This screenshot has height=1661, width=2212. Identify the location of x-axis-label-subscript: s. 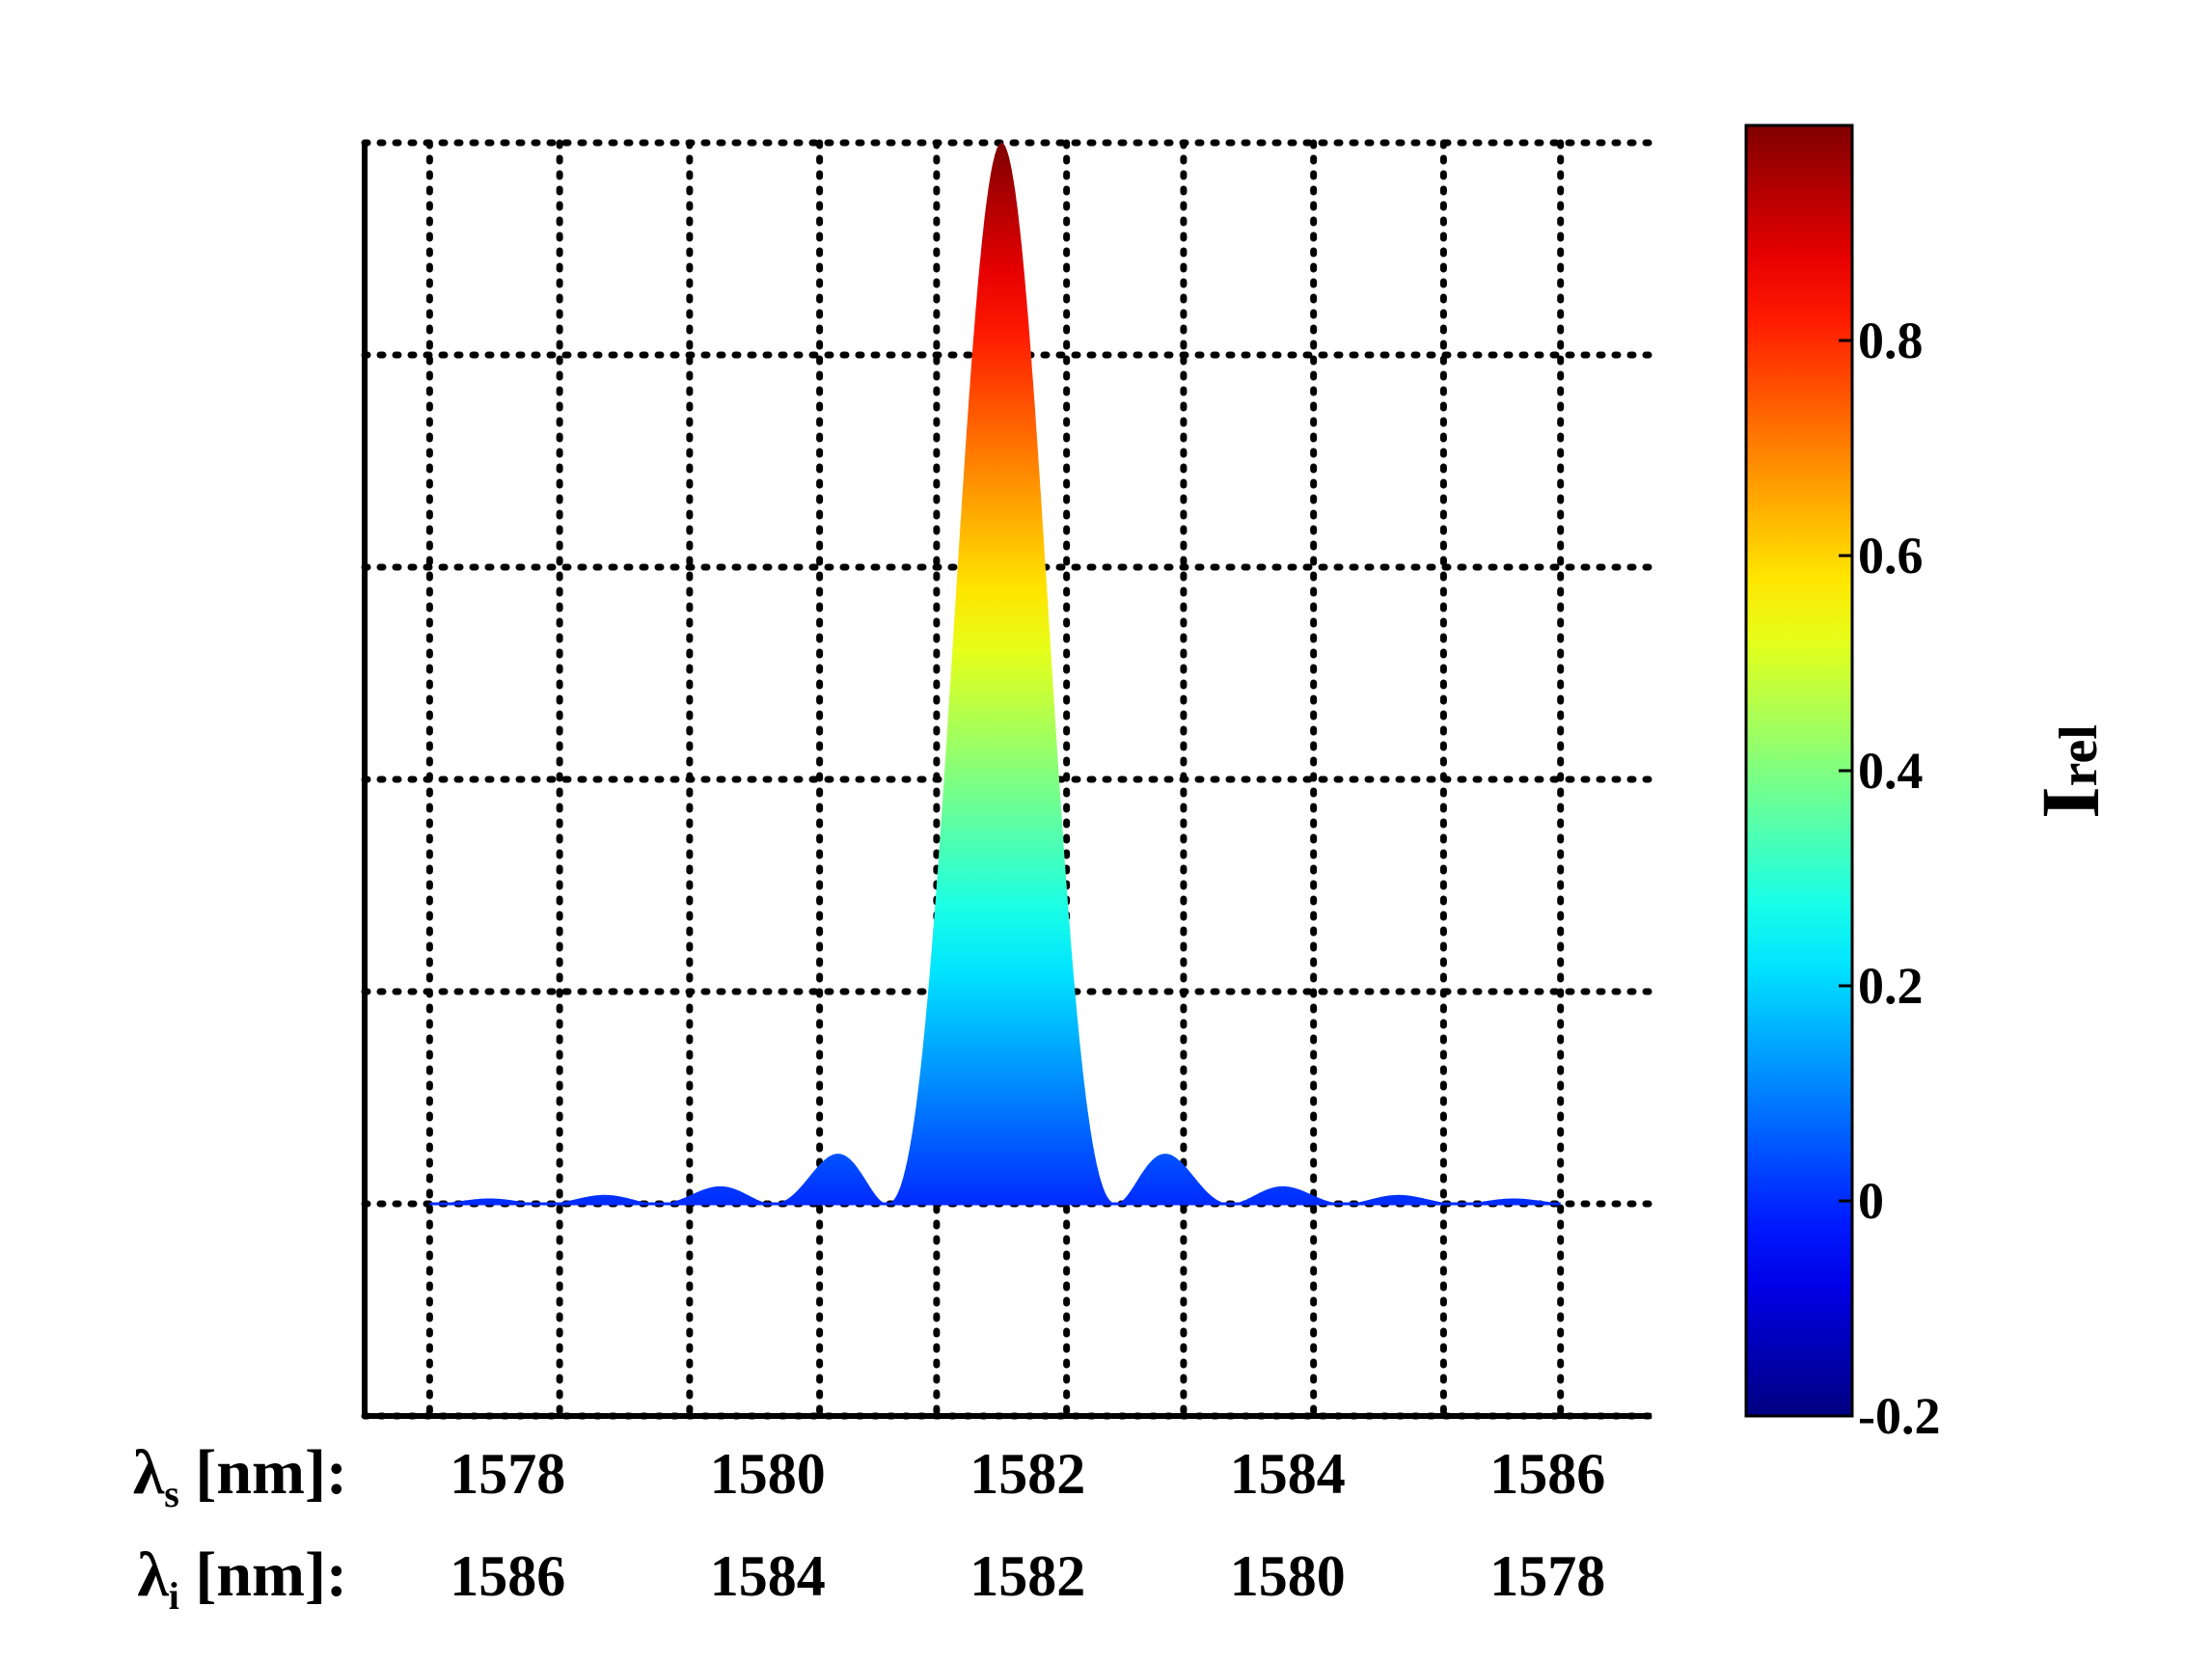
(171, 1493).